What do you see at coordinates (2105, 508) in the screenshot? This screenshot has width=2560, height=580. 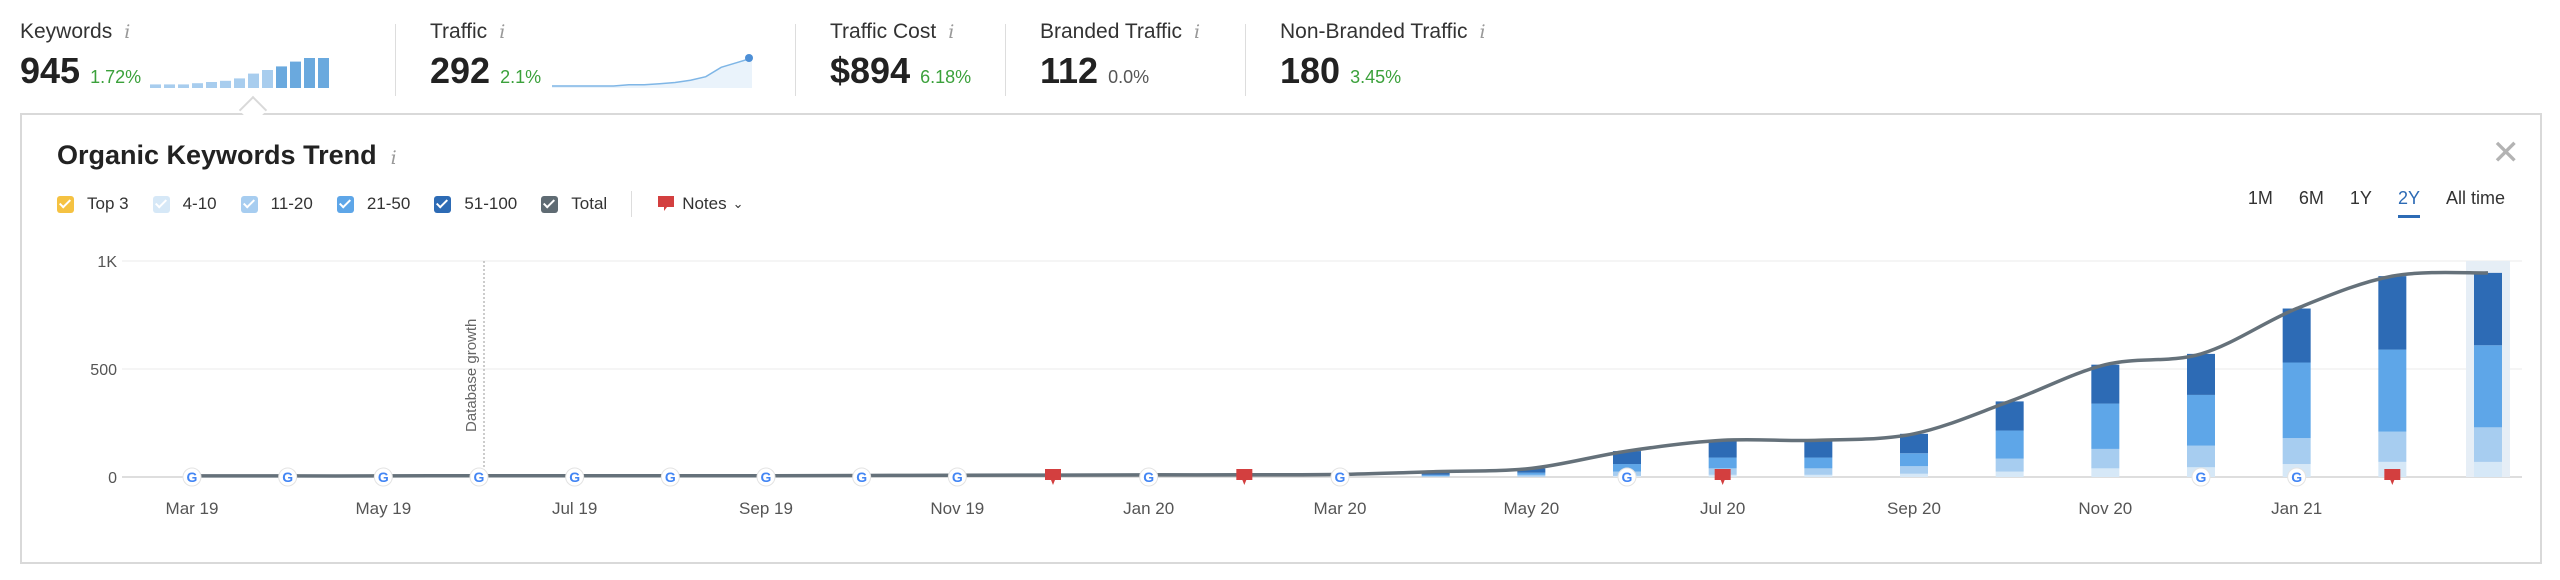 I see `x-tick-label: Nov 20` at bounding box center [2105, 508].